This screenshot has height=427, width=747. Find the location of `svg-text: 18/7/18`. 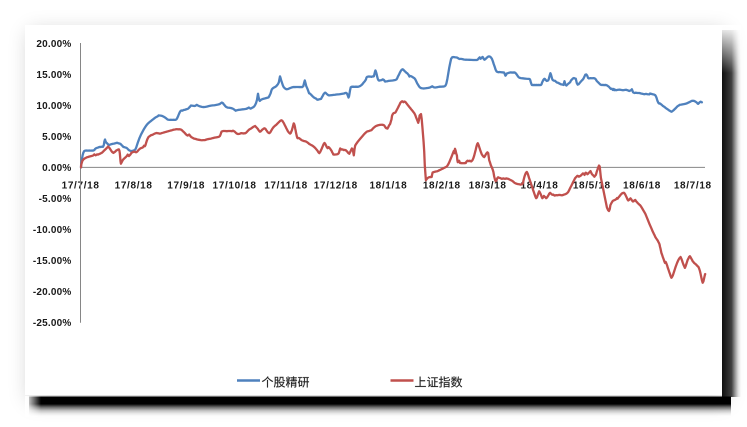

svg-text: 18/7/18 is located at coordinates (693, 186).